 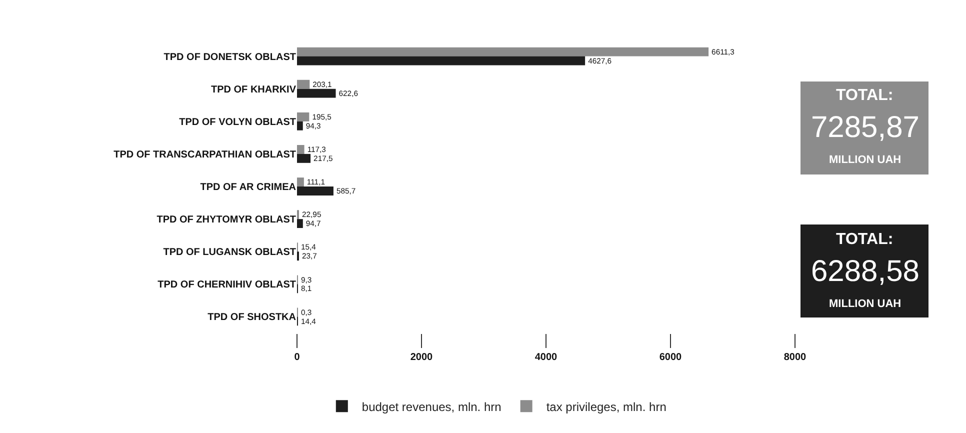 What do you see at coordinates (248, 187) in the screenshot?
I see `y-tick-label: TPD OF AR CRIMEA` at bounding box center [248, 187].